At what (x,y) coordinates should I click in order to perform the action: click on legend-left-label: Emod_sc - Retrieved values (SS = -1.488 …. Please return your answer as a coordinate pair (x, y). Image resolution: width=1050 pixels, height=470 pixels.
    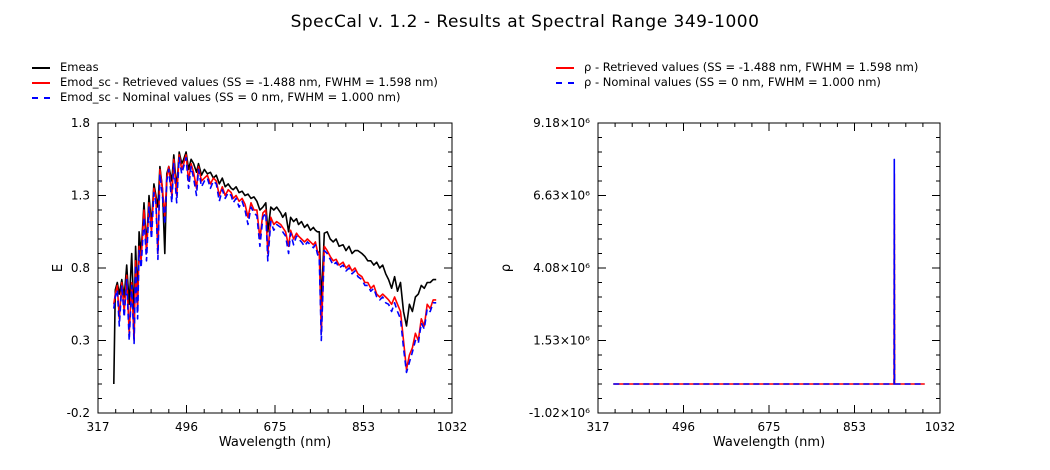
    Looking at the image, I should click on (249, 82).